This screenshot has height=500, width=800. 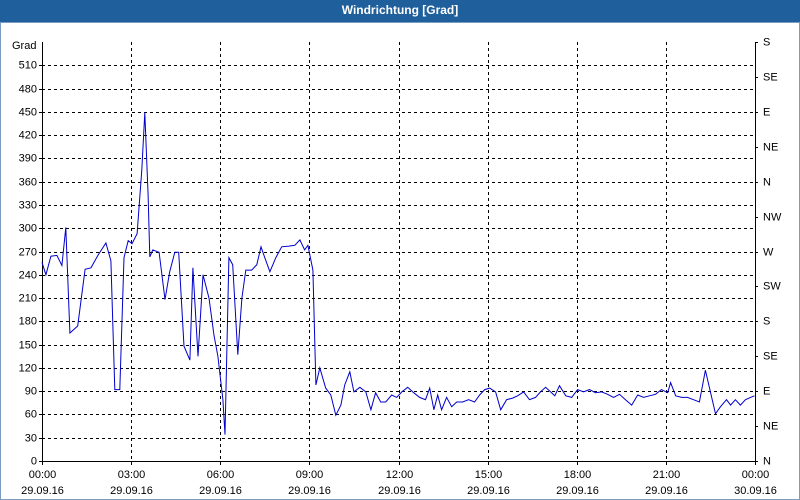 What do you see at coordinates (310, 475) in the screenshot?
I see `x-tick-label: 09:00` at bounding box center [310, 475].